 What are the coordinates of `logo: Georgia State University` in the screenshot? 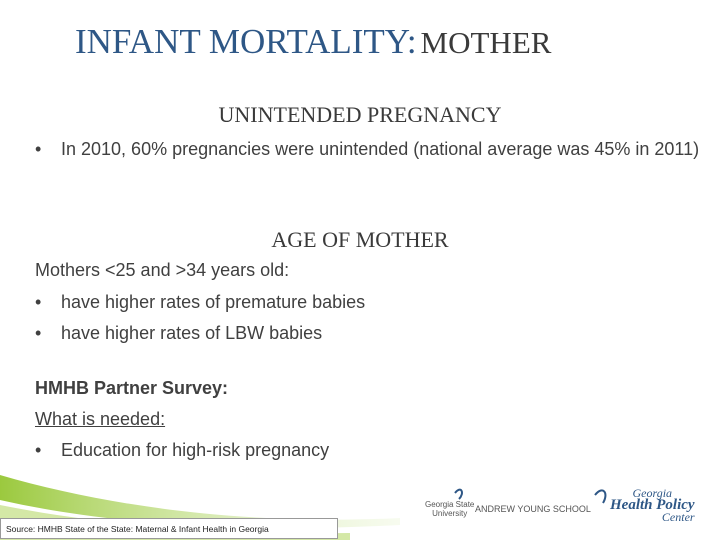 It's located at (449, 509).